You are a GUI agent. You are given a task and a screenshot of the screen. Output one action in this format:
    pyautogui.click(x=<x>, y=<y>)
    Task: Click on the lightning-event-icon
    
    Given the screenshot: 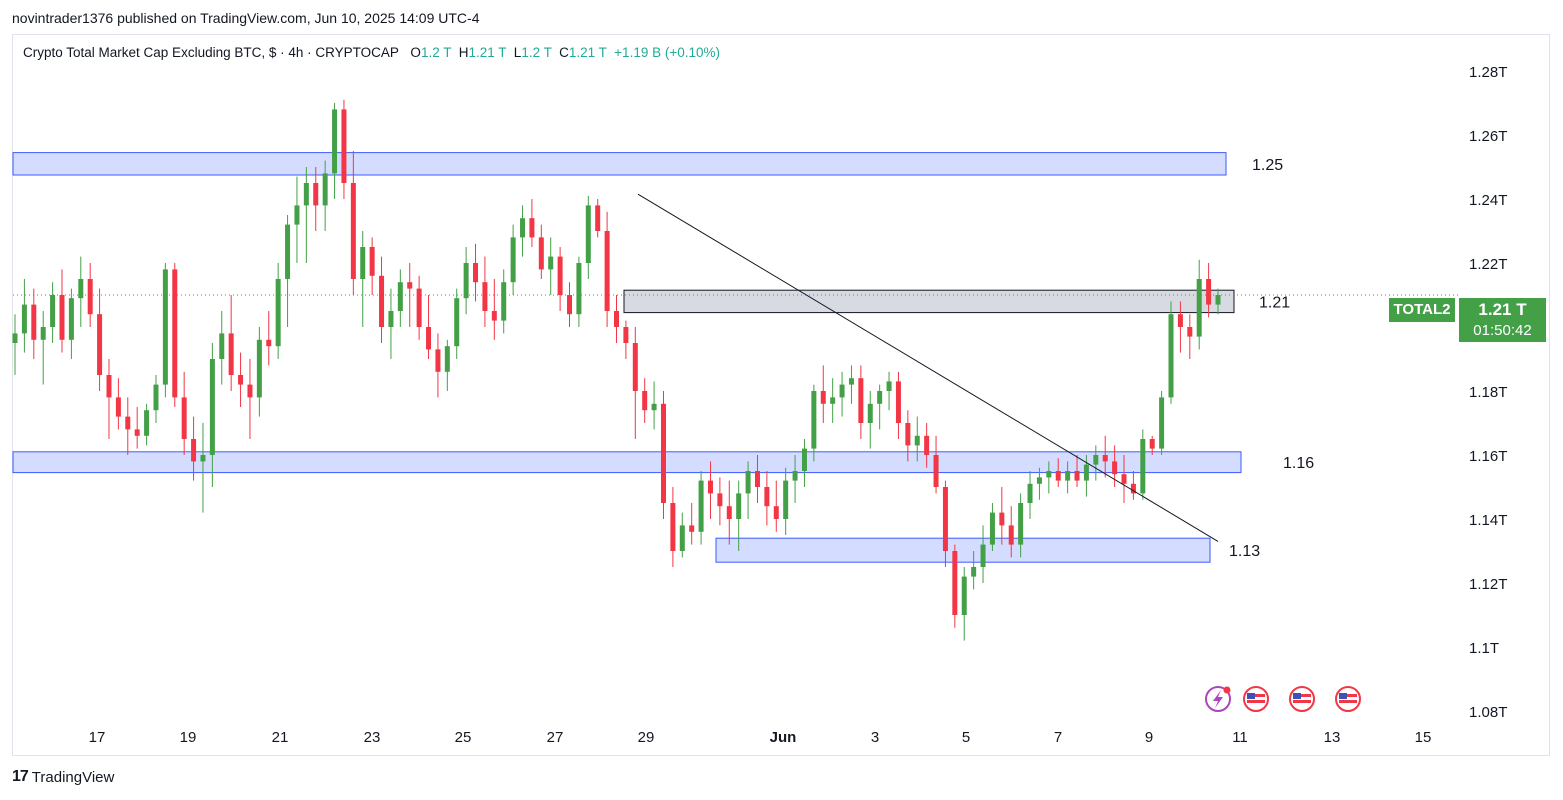 What is the action you would take?
    pyautogui.click(x=1218, y=699)
    